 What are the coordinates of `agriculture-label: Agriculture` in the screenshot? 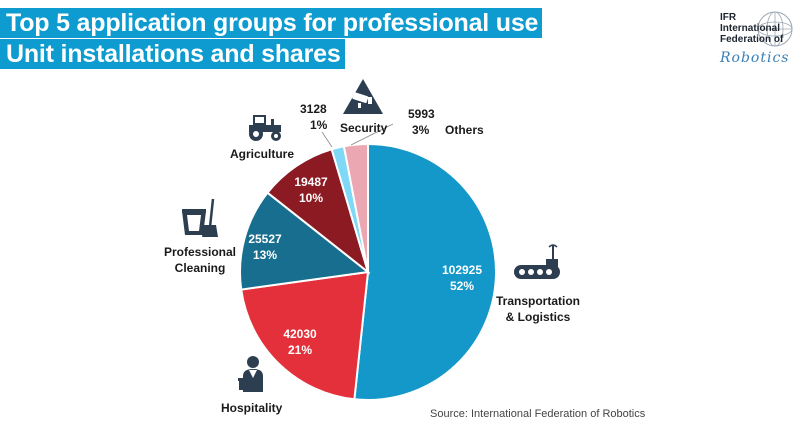 It's located at (262, 154).